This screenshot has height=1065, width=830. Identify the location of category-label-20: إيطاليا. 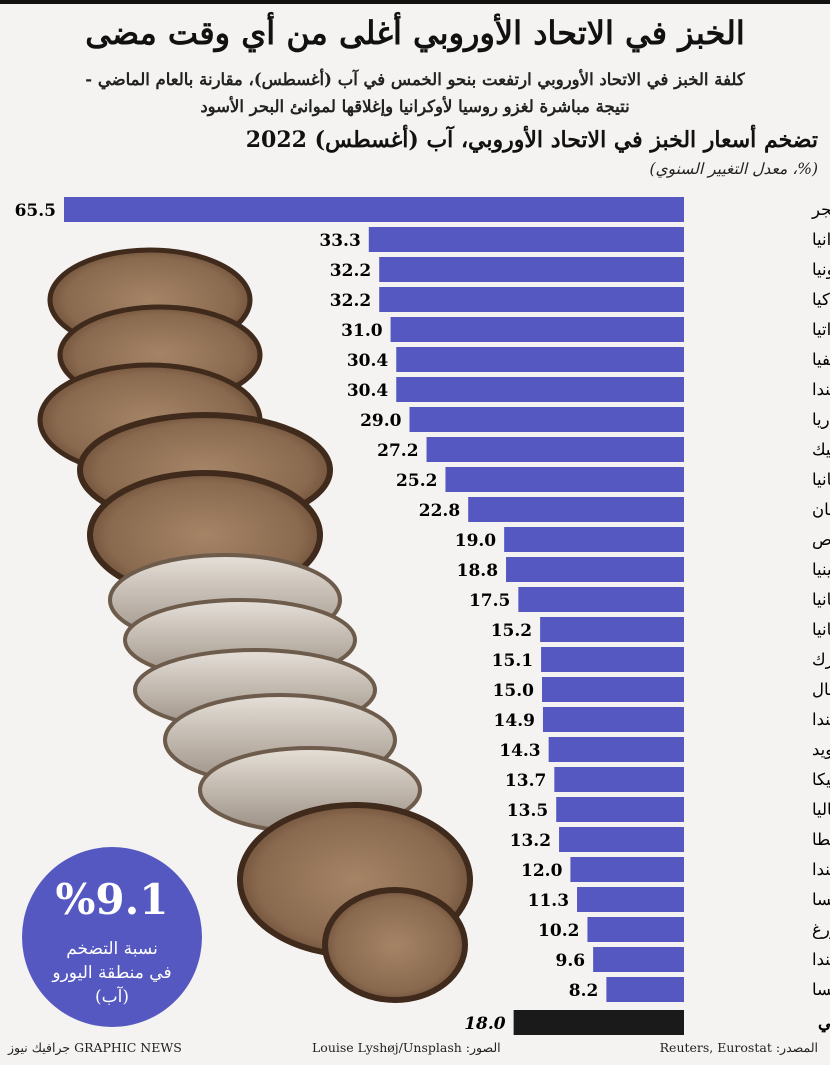
(821, 809).